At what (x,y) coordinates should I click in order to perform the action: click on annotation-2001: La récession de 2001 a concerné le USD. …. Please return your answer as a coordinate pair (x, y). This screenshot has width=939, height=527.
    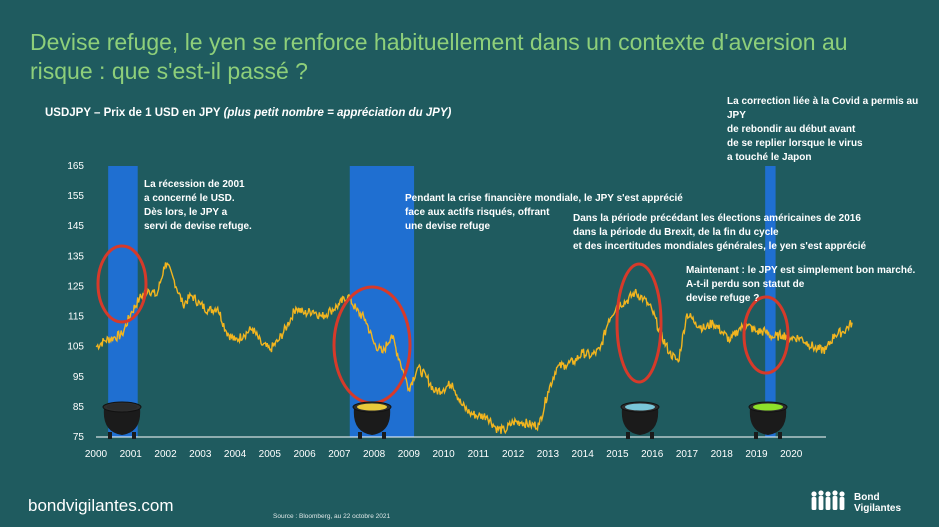
    Looking at the image, I should click on (198, 205).